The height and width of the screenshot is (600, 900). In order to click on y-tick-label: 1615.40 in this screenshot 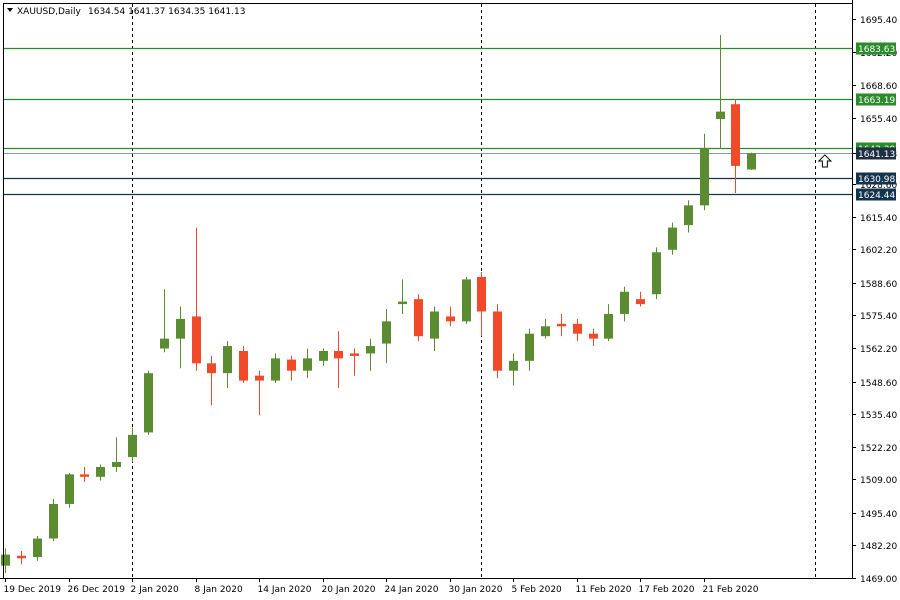, I will do `click(878, 219)`.